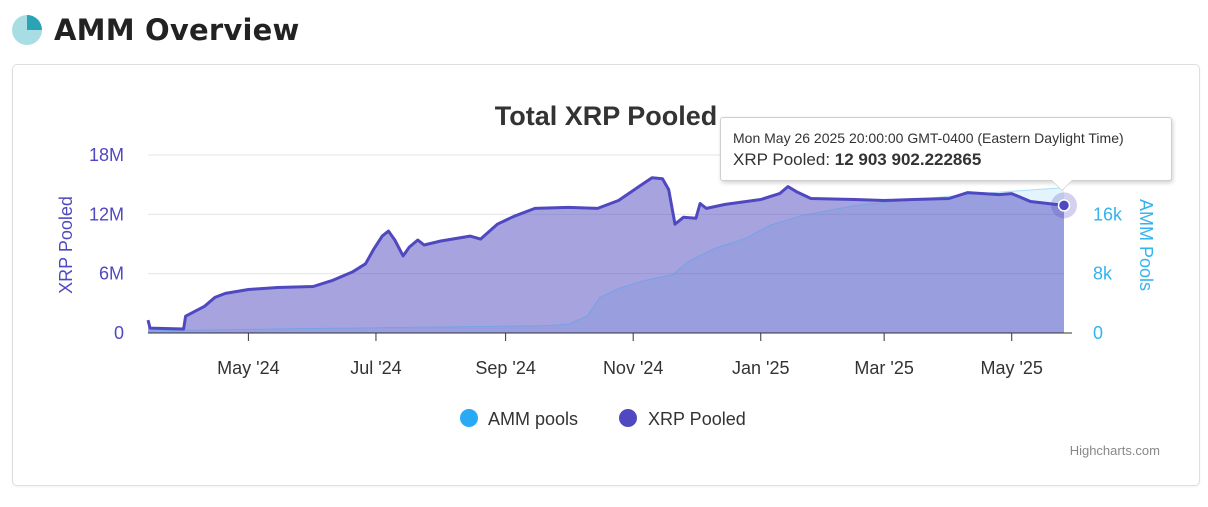 The width and height of the screenshot is (1208, 507). Describe the element at coordinates (248, 368) in the screenshot. I see `x-tick-label-0: May '24` at that location.